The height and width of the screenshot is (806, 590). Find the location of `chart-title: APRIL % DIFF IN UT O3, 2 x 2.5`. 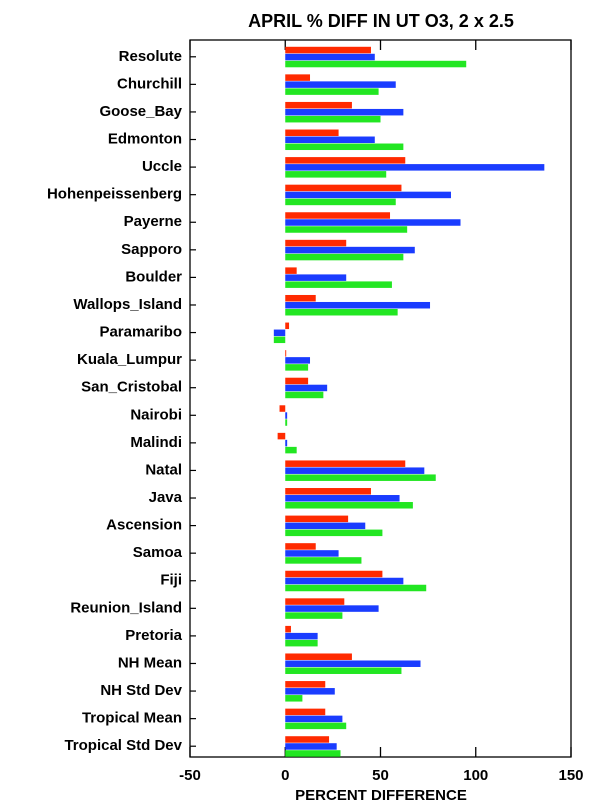

chart-title: APRIL % DIFF IN UT O3, 2 x 2.5 is located at coordinates (381, 21).